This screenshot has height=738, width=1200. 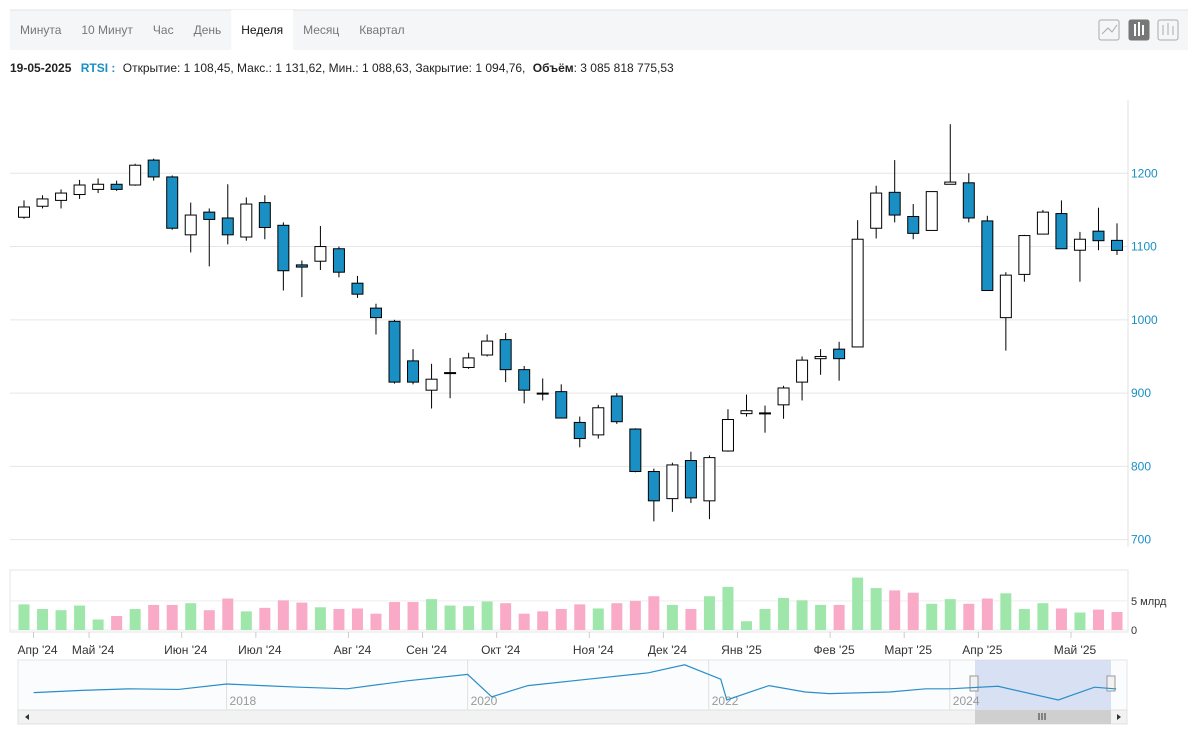 I want to click on navigator-selection, so click(x=1043, y=685).